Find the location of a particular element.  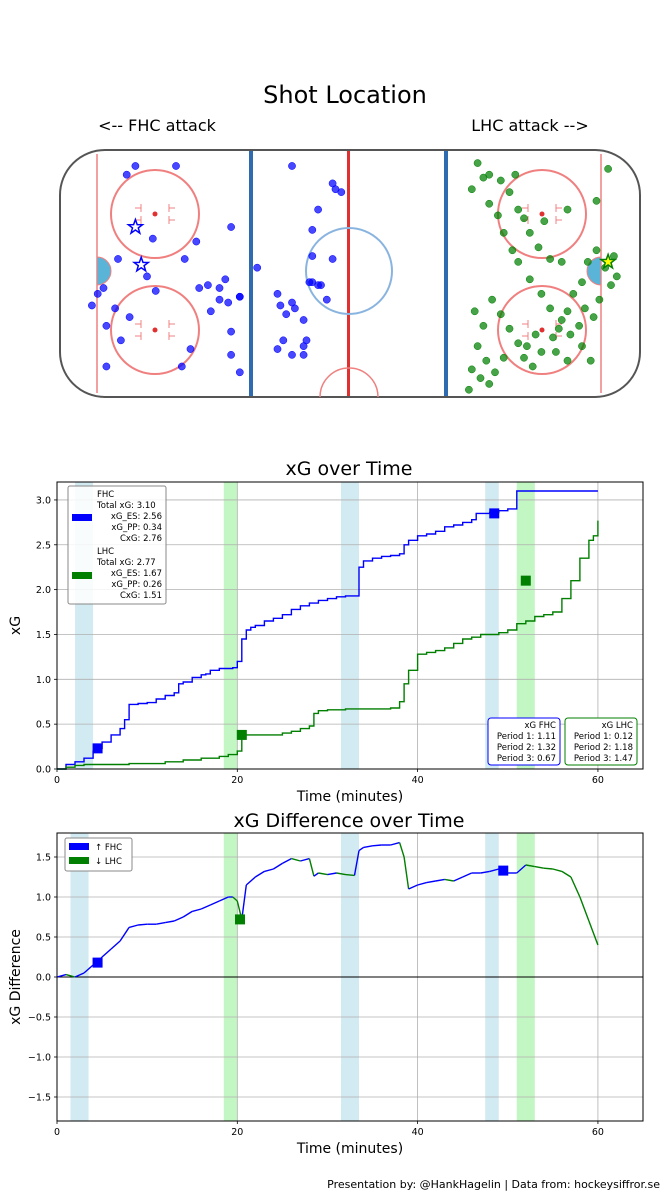

faceoff-dot is located at coordinates (542, 214).